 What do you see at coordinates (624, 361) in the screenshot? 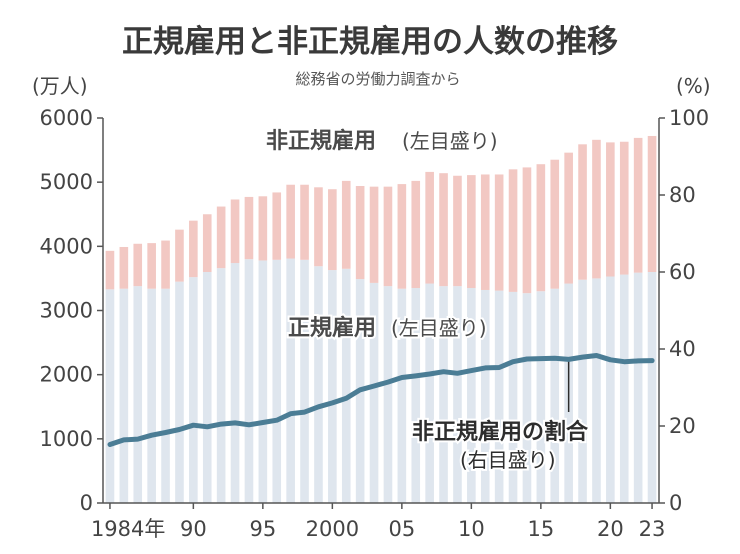
I see `ratio-point-2021` at bounding box center [624, 361].